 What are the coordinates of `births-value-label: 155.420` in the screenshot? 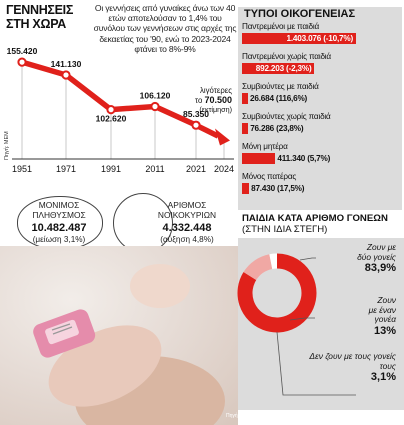 It's located at (22, 51).